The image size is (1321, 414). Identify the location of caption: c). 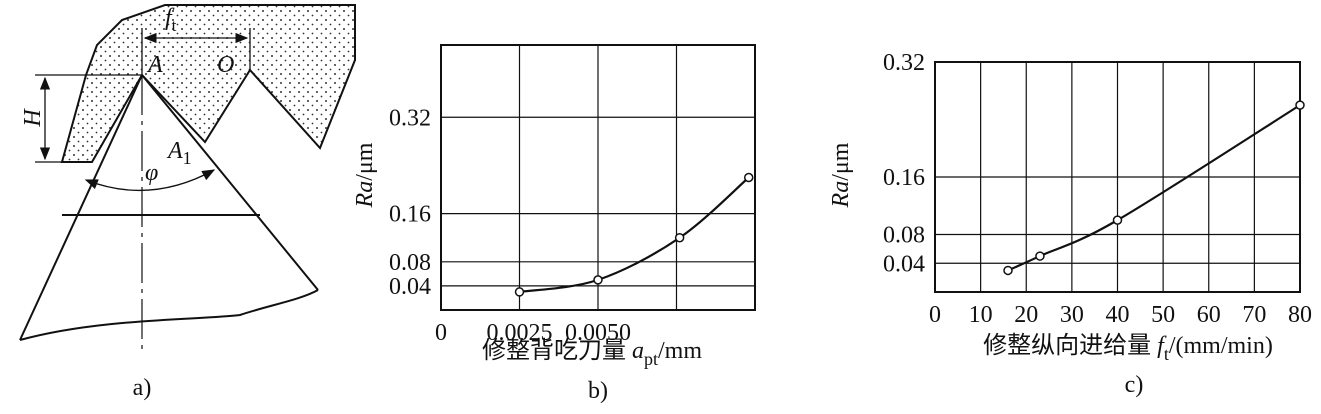
(1134, 385).